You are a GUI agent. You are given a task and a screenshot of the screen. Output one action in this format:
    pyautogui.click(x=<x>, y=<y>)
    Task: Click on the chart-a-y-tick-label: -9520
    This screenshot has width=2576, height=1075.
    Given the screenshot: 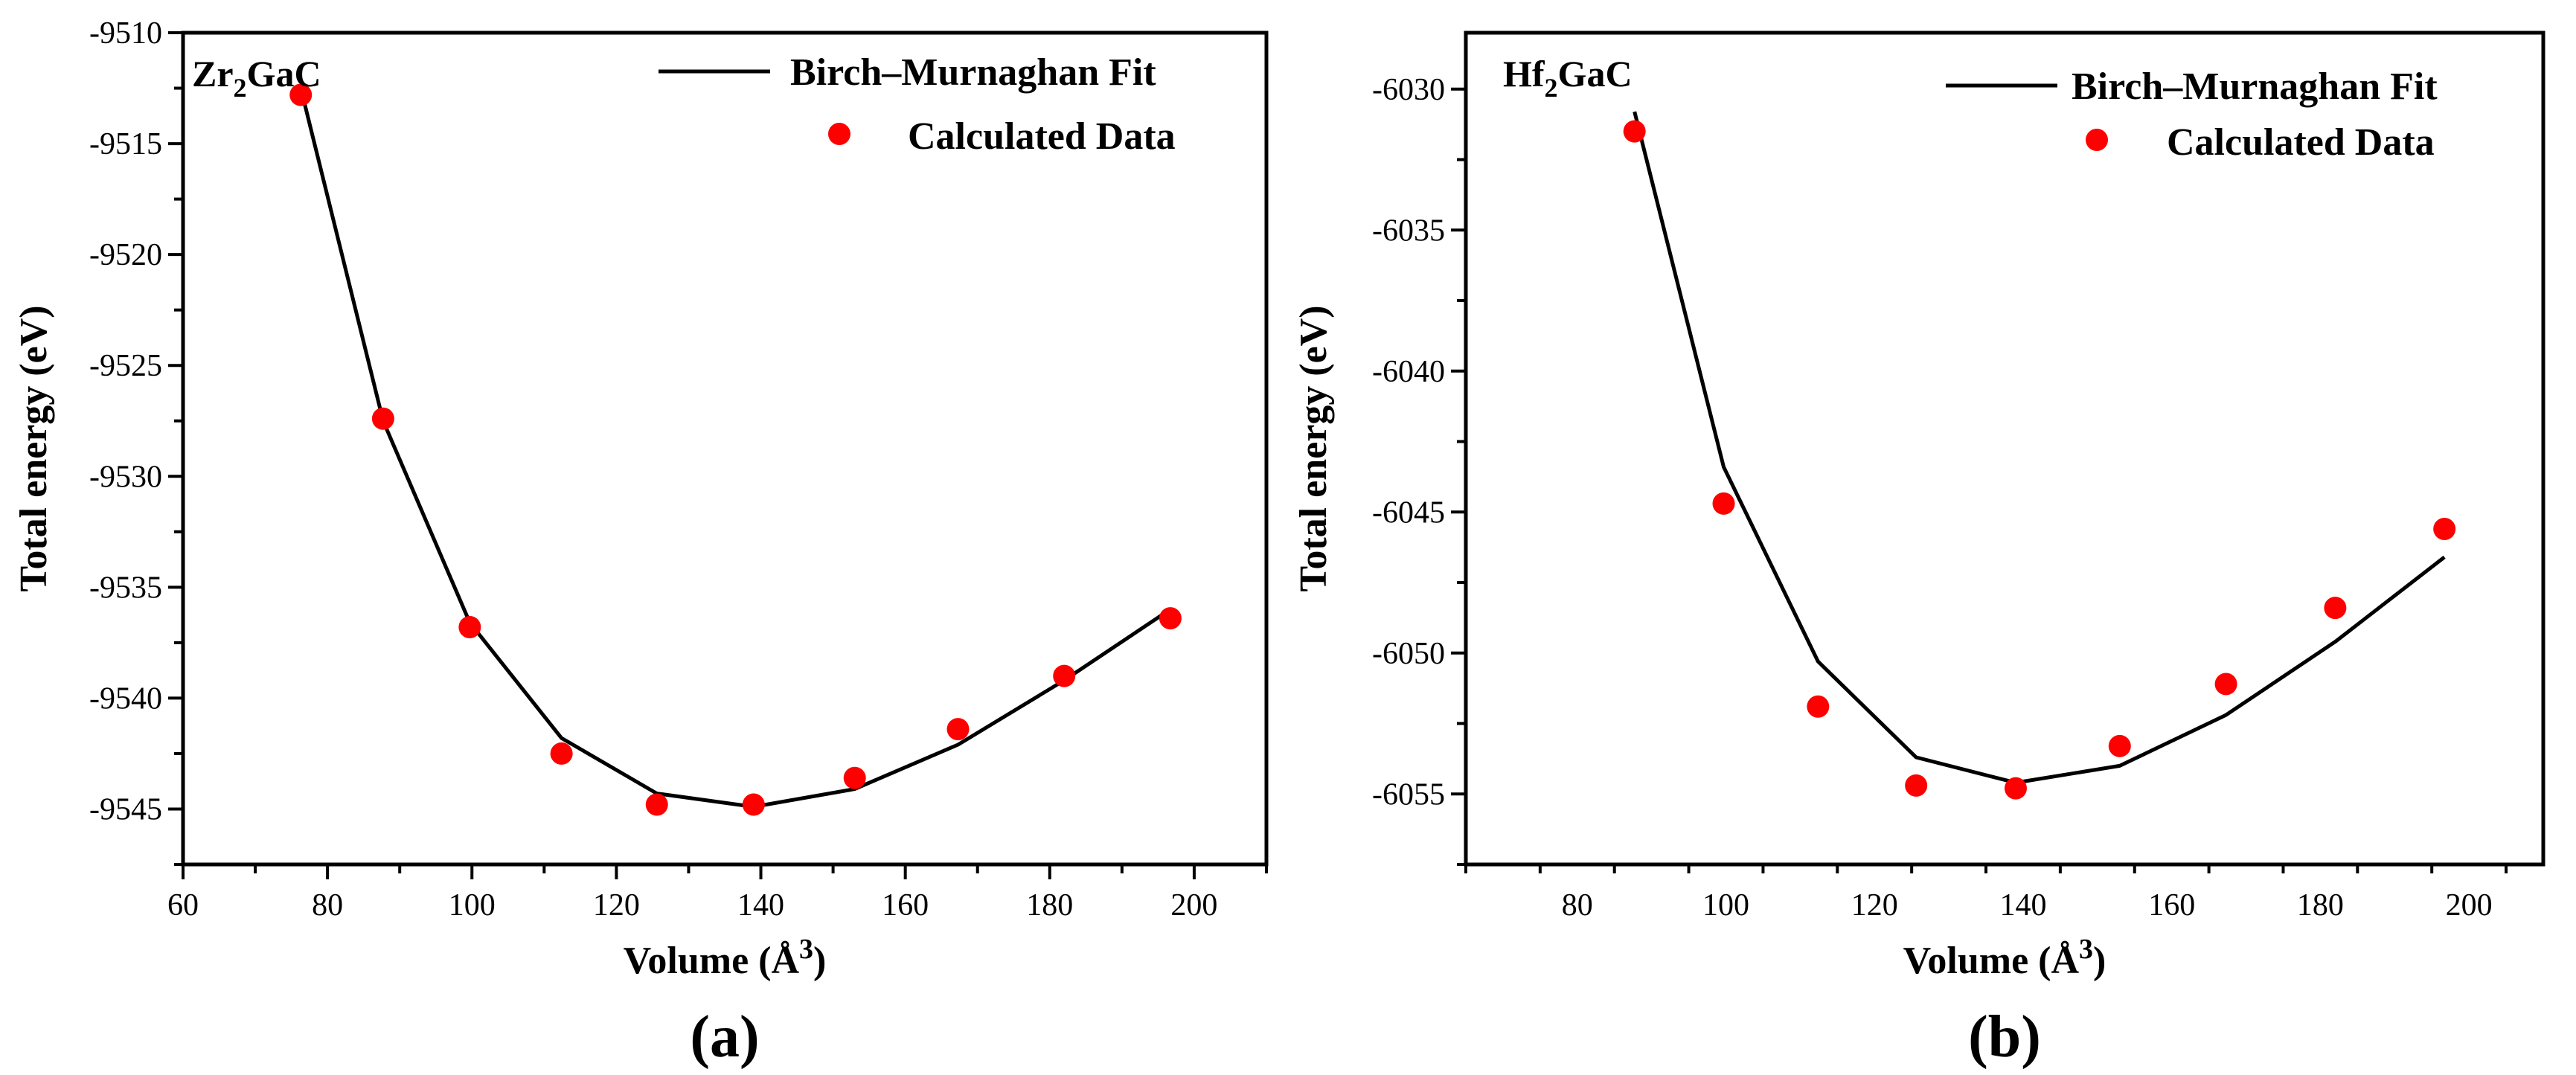 What is the action you would take?
    pyautogui.click(x=125, y=255)
    